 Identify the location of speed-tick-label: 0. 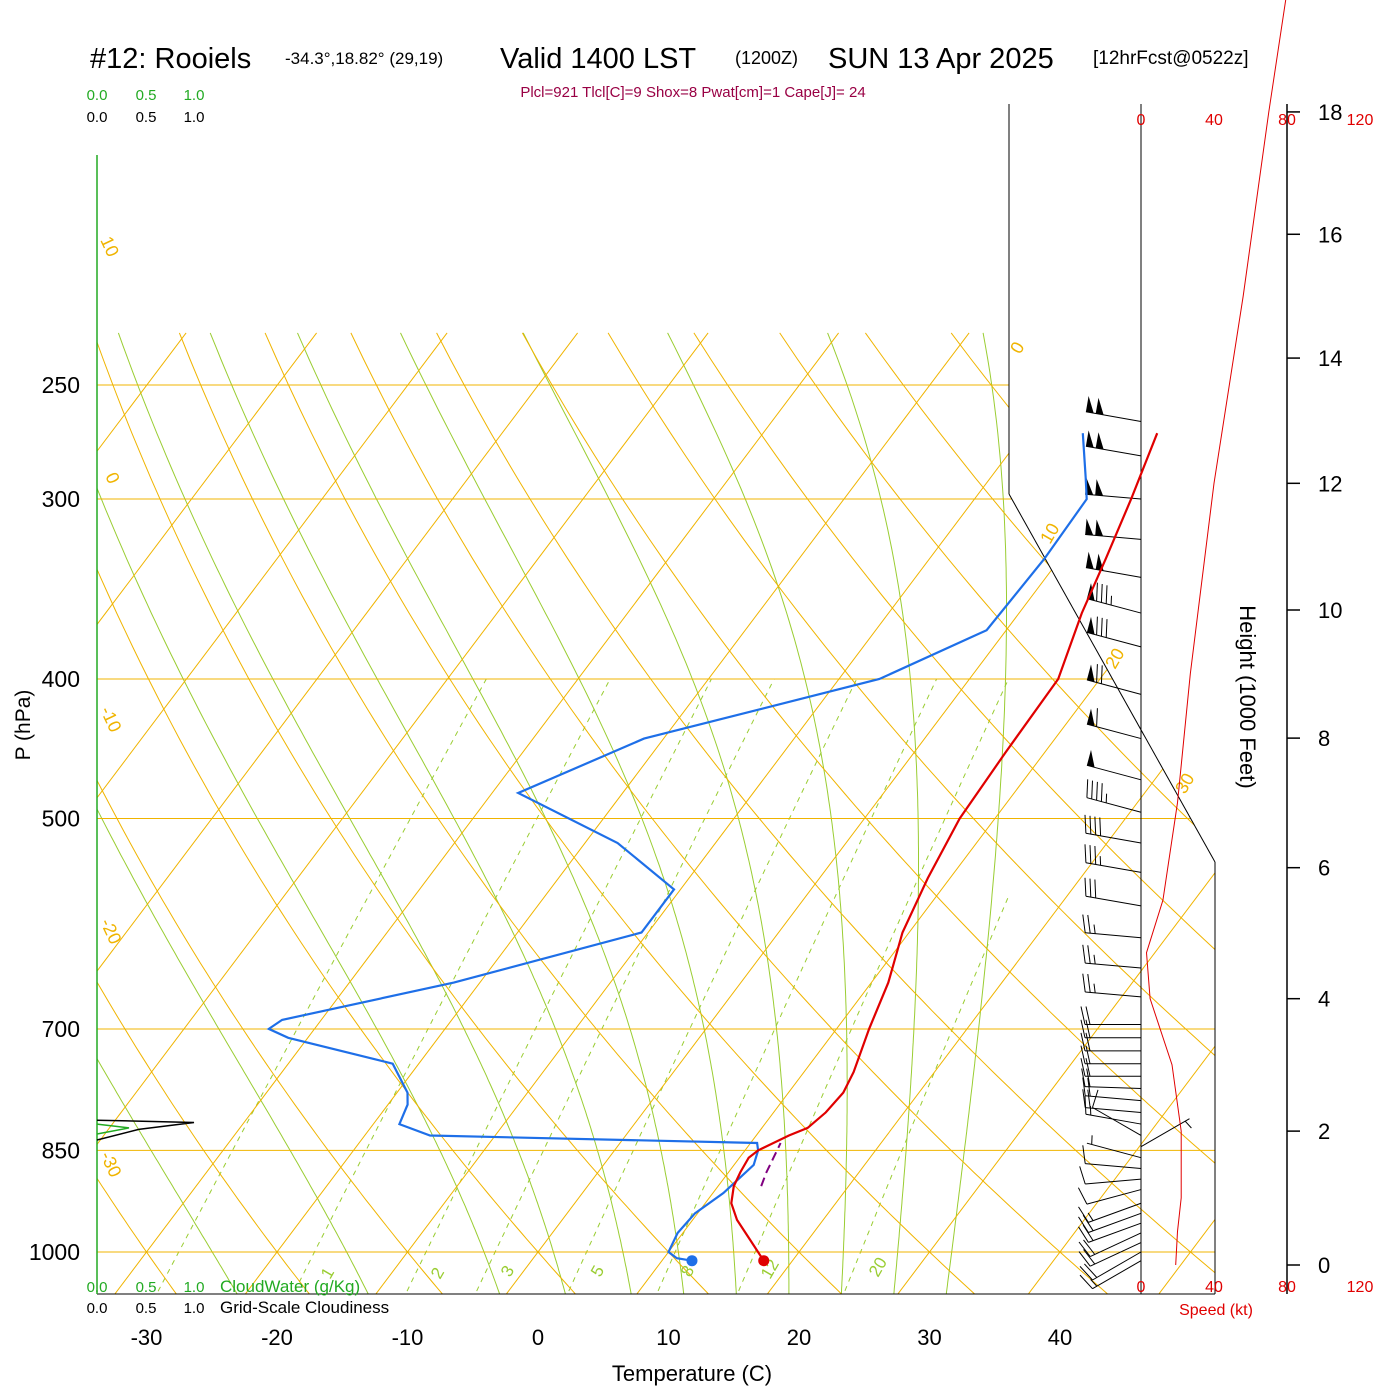
(1141, 1287).